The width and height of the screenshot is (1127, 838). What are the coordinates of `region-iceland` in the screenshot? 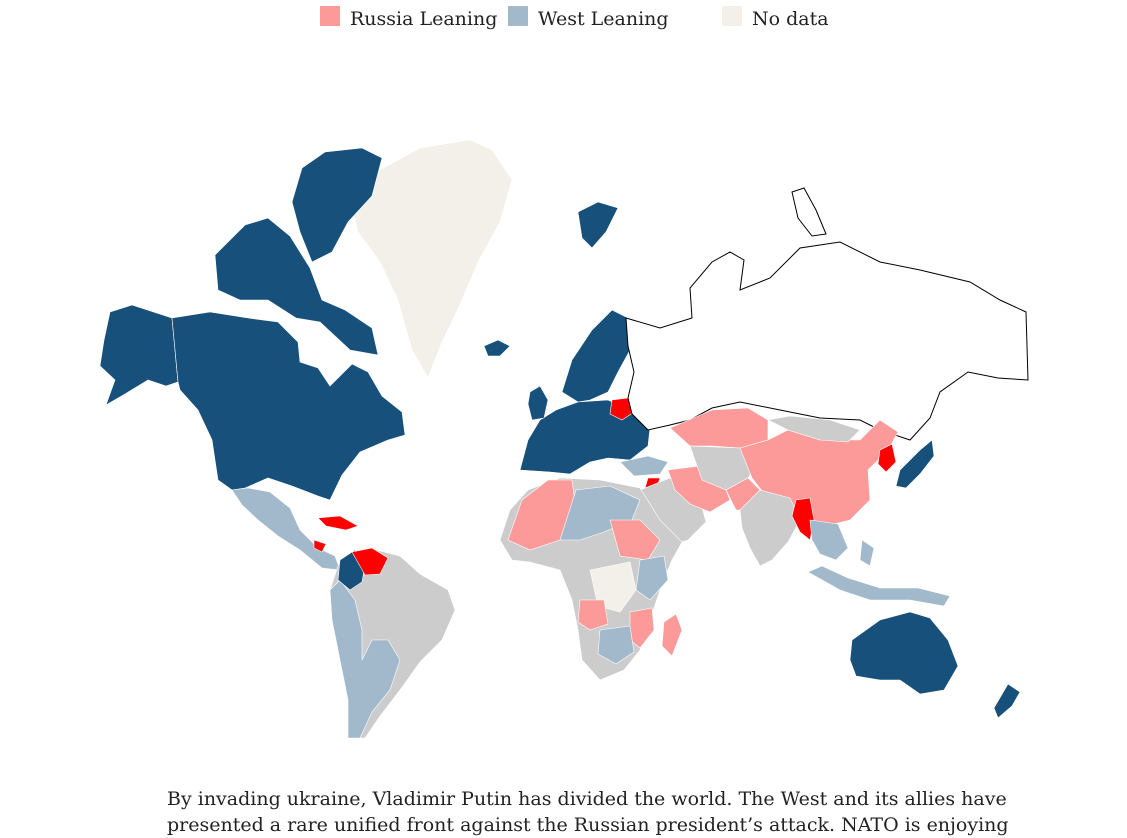 It's located at (497, 348).